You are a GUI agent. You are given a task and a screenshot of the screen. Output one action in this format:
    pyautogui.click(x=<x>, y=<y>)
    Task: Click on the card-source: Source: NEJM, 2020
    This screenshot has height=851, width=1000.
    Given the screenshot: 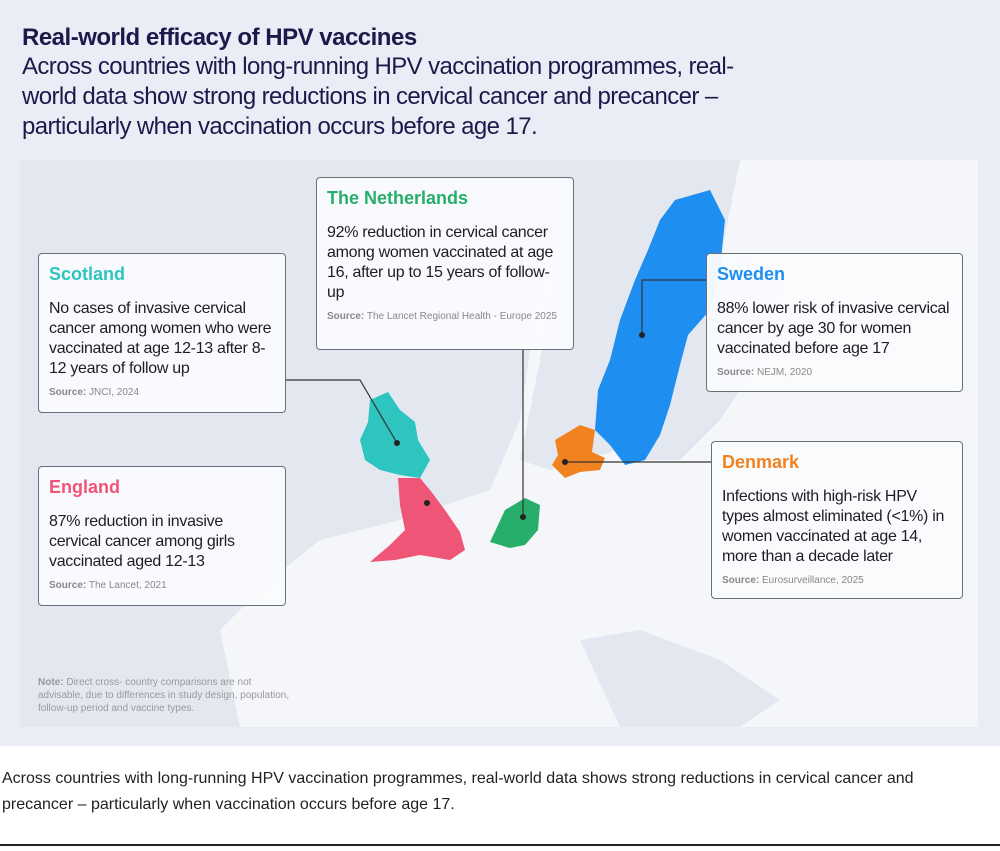 What is the action you would take?
    pyautogui.click(x=834, y=372)
    